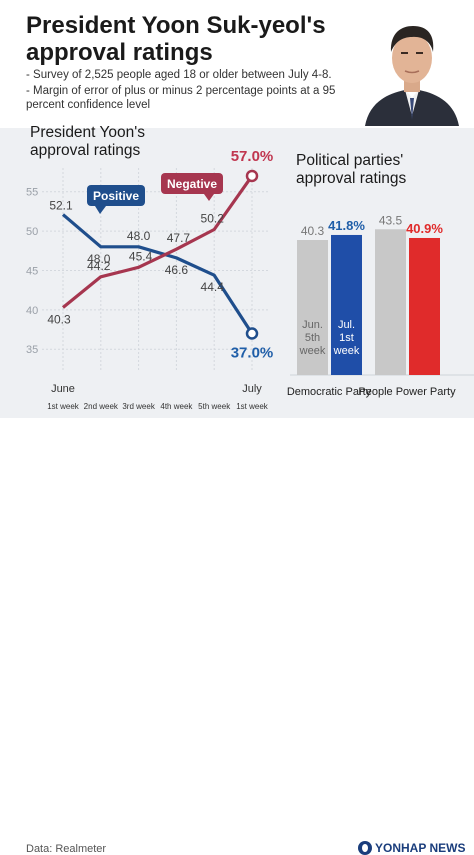 The image size is (474, 855). Describe the element at coordinates (32, 232) in the screenshot. I see `y-tick-label: 50` at that location.